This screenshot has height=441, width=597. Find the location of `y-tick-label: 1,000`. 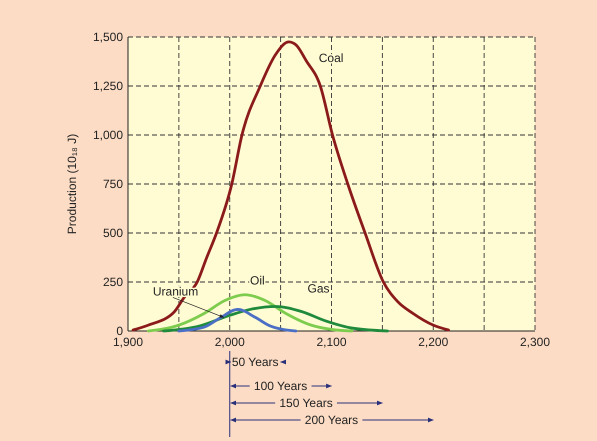

y-tick-label: 1,000 is located at coordinates (108, 135).